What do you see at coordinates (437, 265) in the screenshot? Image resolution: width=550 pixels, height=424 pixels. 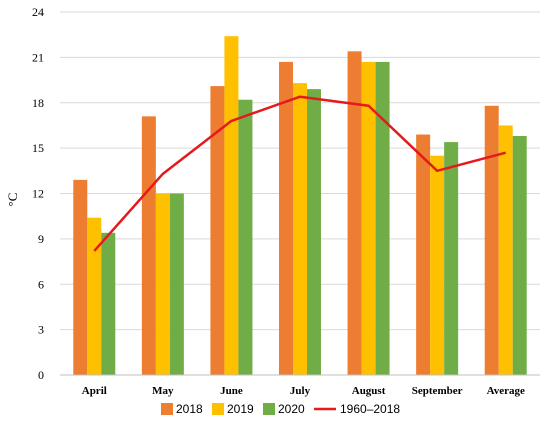 I see `bar-2019-september` at bounding box center [437, 265].